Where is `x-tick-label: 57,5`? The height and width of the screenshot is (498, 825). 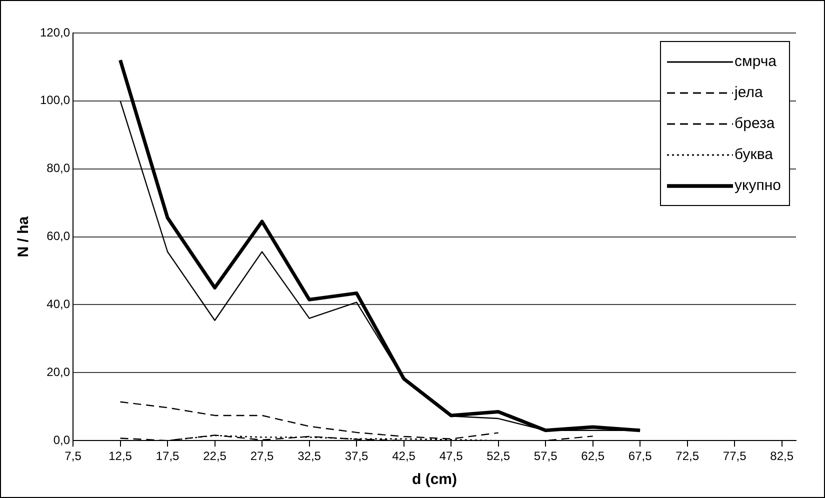
x-tick-label: 57,5 is located at coordinates (546, 456).